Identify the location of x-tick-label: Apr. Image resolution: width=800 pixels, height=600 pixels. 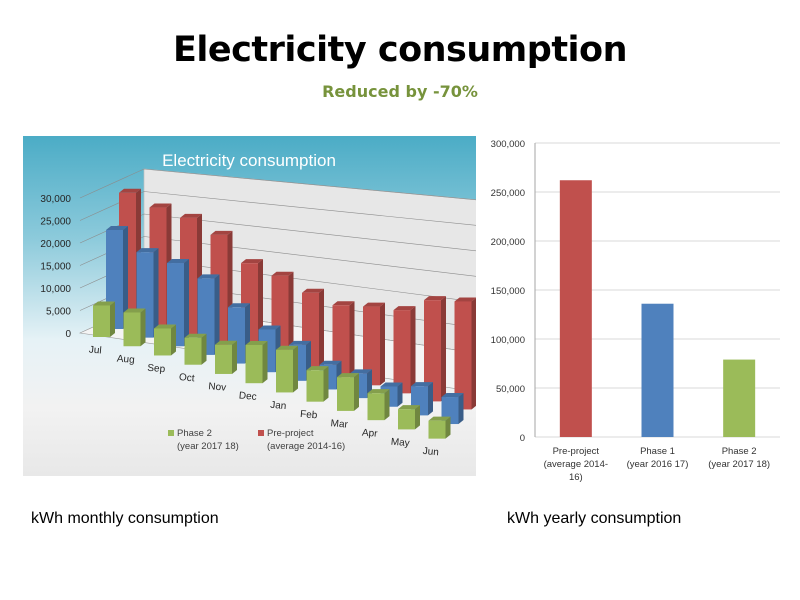
(369, 434).